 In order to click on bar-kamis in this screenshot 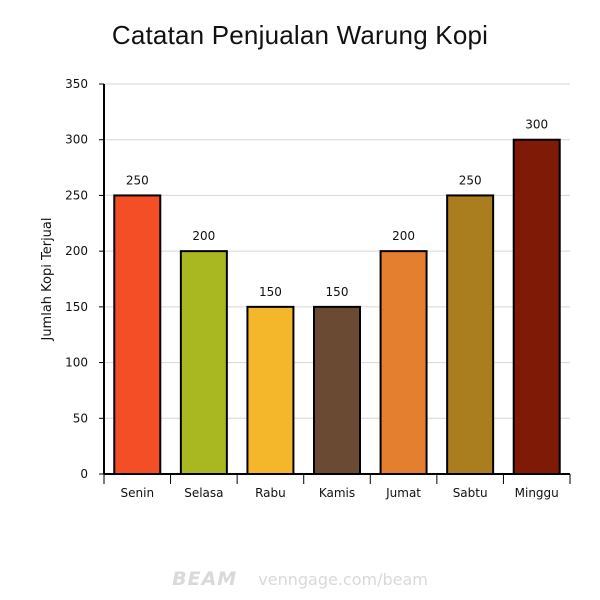, I will do `click(337, 390)`.